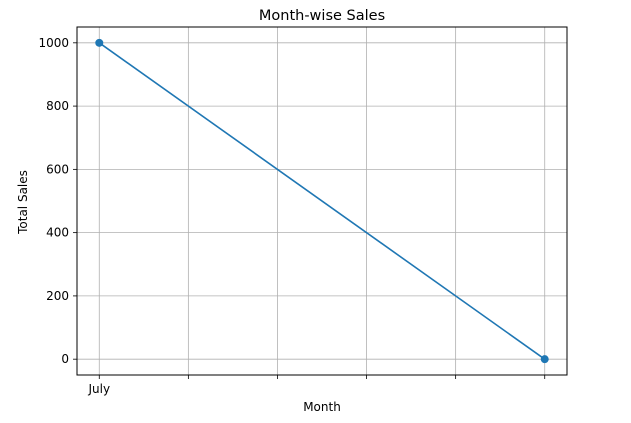 The image size is (631, 423). I want to click on chart-title: Month-wise Sales, so click(322, 16).